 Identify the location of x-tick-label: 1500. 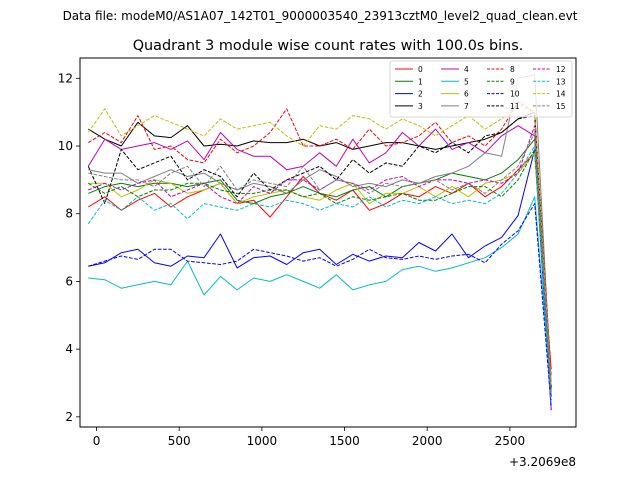
(344, 441).